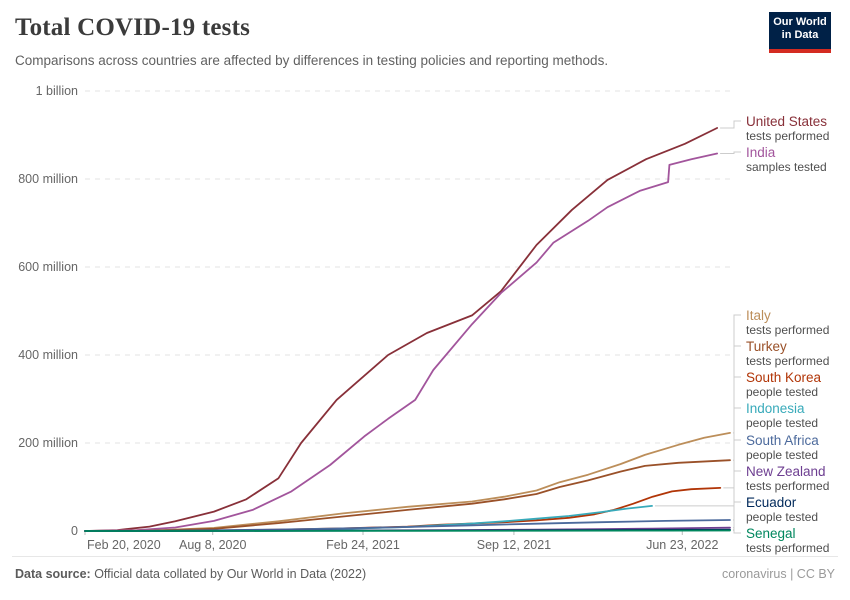 This screenshot has height=600, width=850. Describe the element at coordinates (782, 440) in the screenshot. I see `legend-country-name: South Africa` at that location.